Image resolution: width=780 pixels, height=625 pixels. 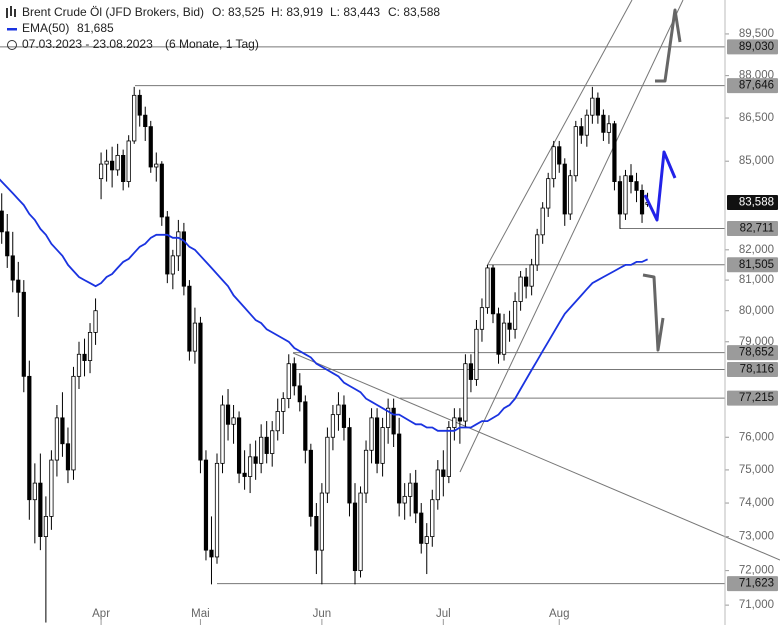 What do you see at coordinates (95, 28) in the screenshot?
I see `legend-value: 81,685` at bounding box center [95, 28].